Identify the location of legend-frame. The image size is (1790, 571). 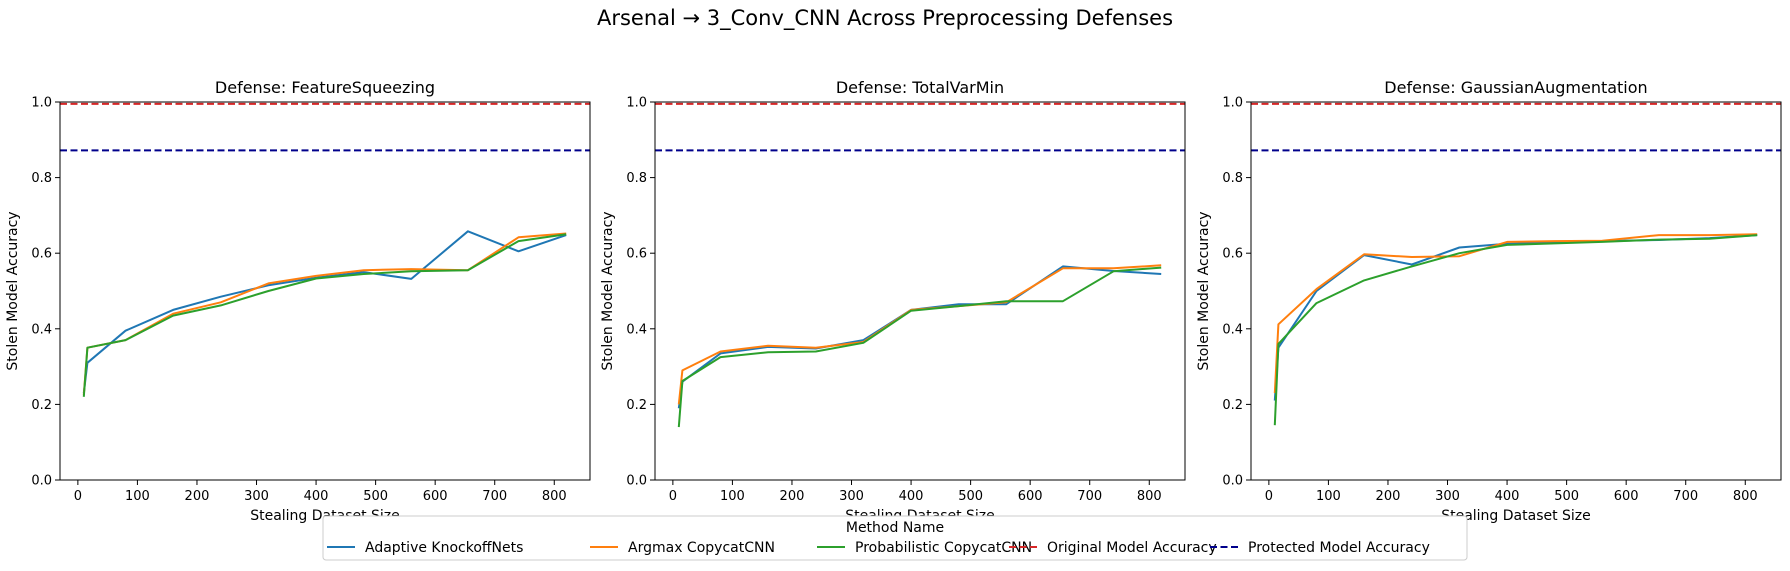
(895, 538).